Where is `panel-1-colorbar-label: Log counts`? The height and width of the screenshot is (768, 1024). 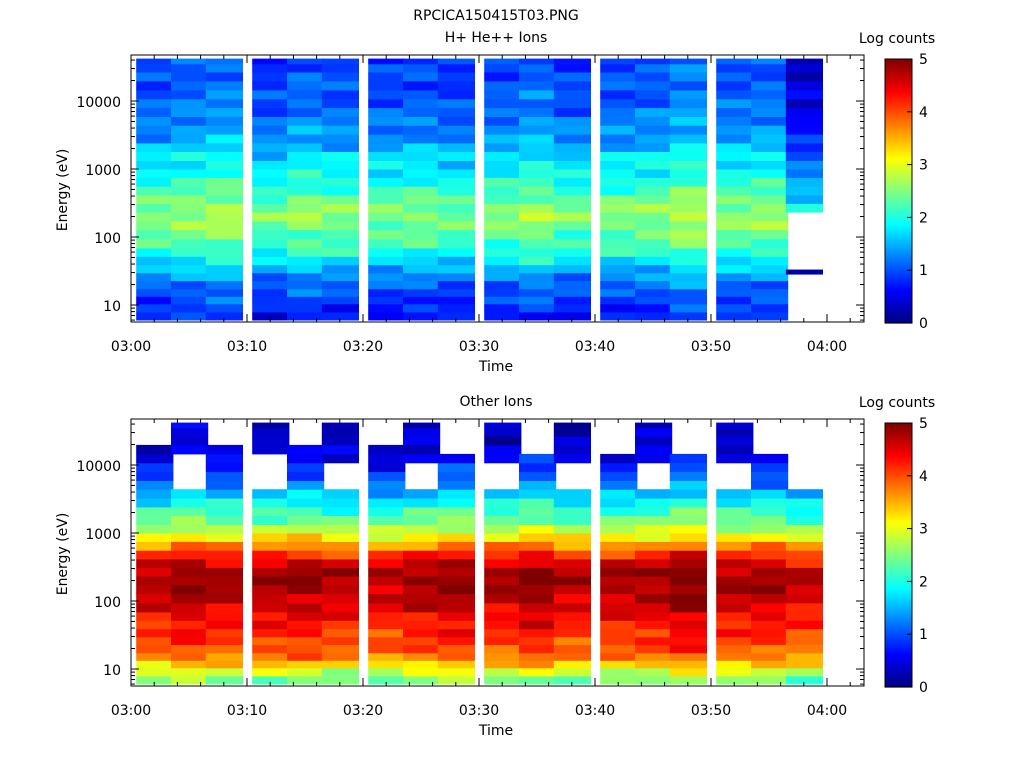
panel-1-colorbar-label: Log counts is located at coordinates (897, 39).